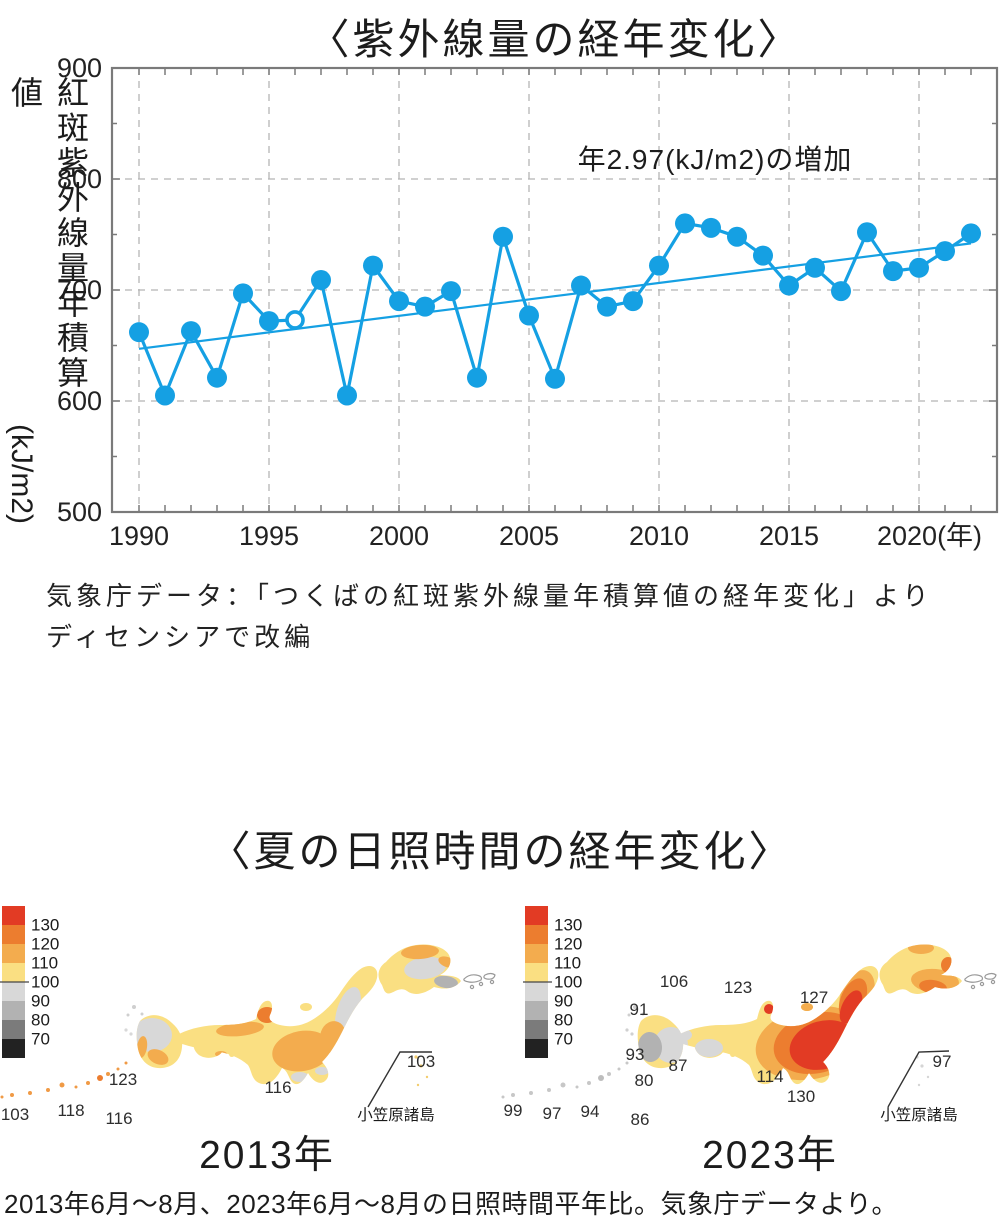 The height and width of the screenshot is (1225, 1002). What do you see at coordinates (633, 301) in the screenshot?
I see `data-point-2009` at bounding box center [633, 301].